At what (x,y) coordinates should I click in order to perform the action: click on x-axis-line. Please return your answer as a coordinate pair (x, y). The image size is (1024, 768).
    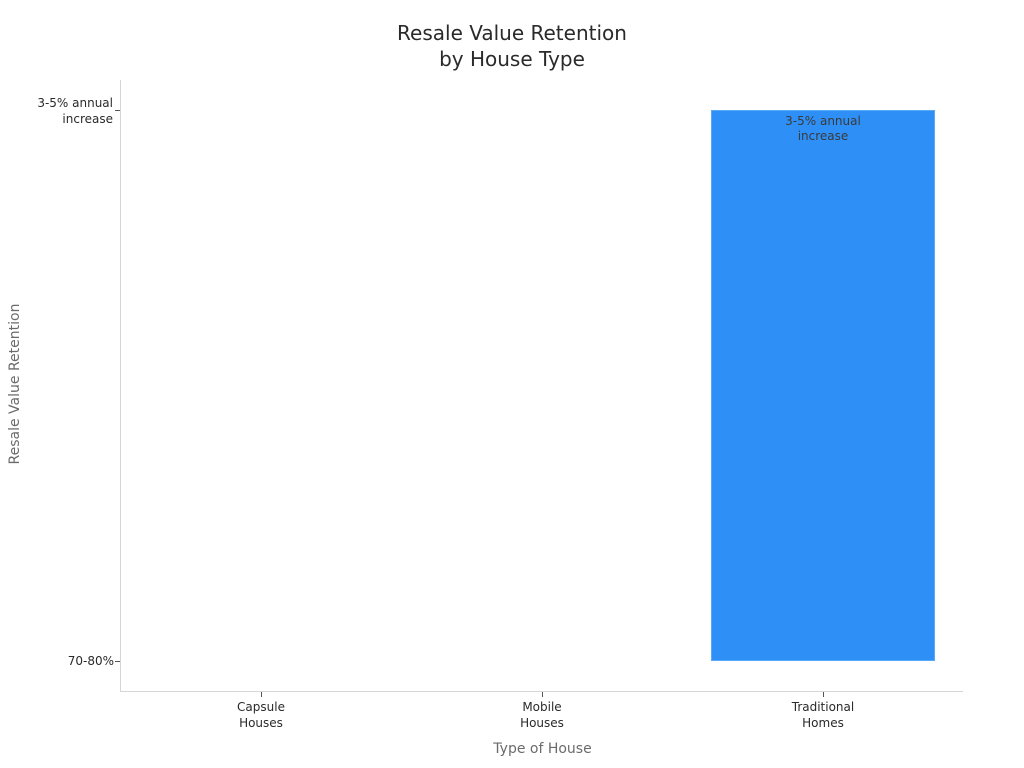
    Looking at the image, I should click on (541, 691).